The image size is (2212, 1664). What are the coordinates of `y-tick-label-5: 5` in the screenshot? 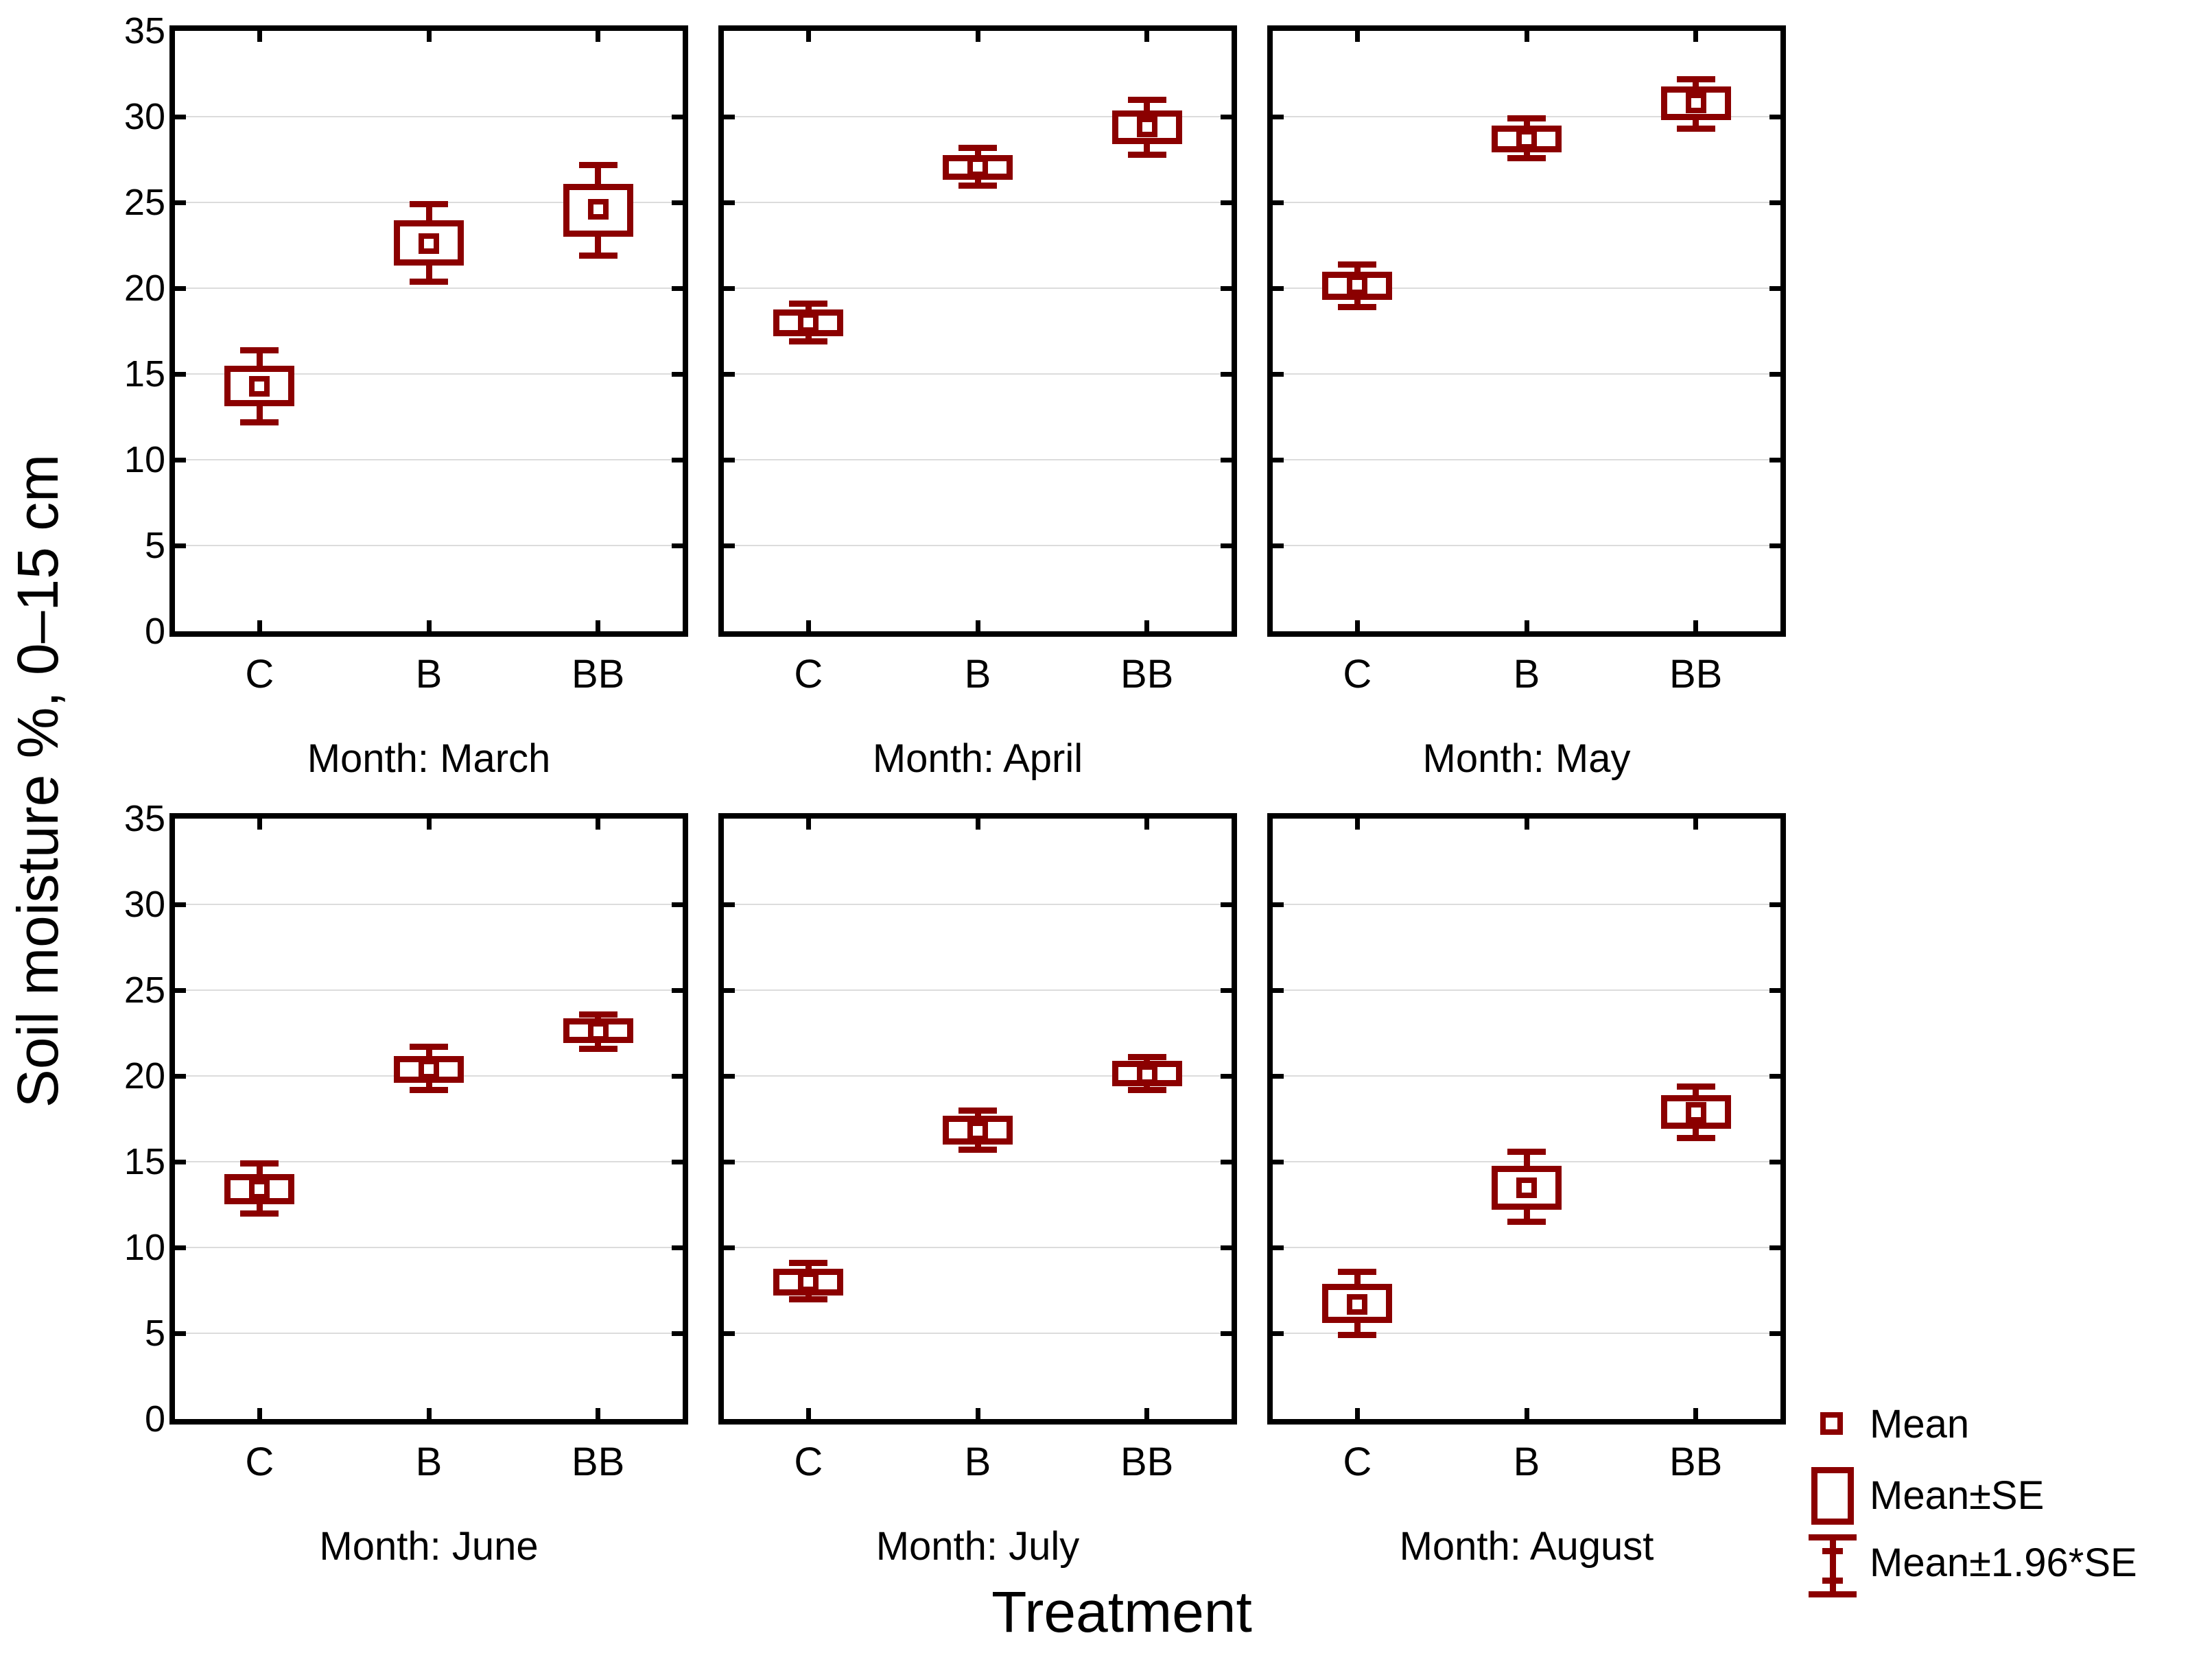 It's located at (154, 546).